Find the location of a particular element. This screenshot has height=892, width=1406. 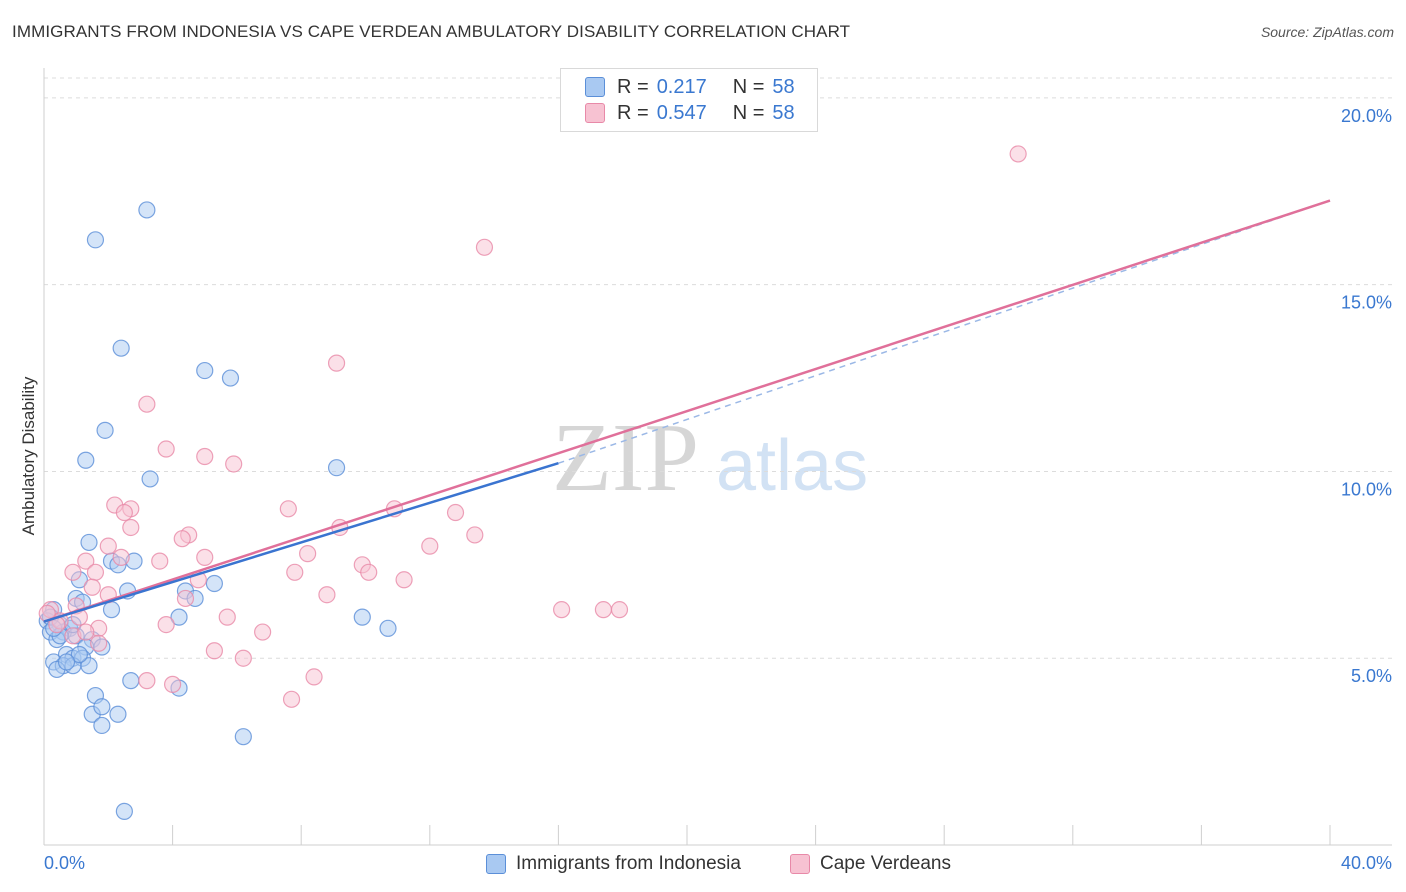

bottom-legend-label-indonesia: Immigrants from Indonesia is located at coordinates (628, 863).